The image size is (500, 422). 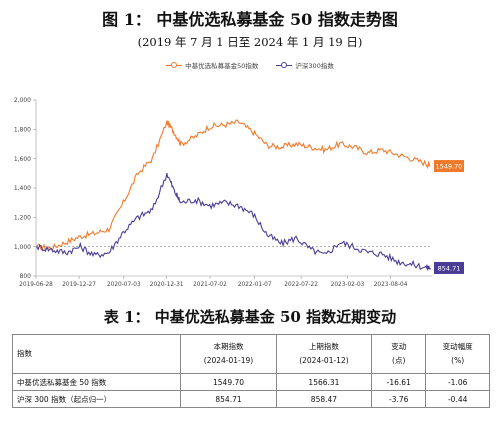 I want to click on y-tick-label: 1,600, so click(x=22, y=159).